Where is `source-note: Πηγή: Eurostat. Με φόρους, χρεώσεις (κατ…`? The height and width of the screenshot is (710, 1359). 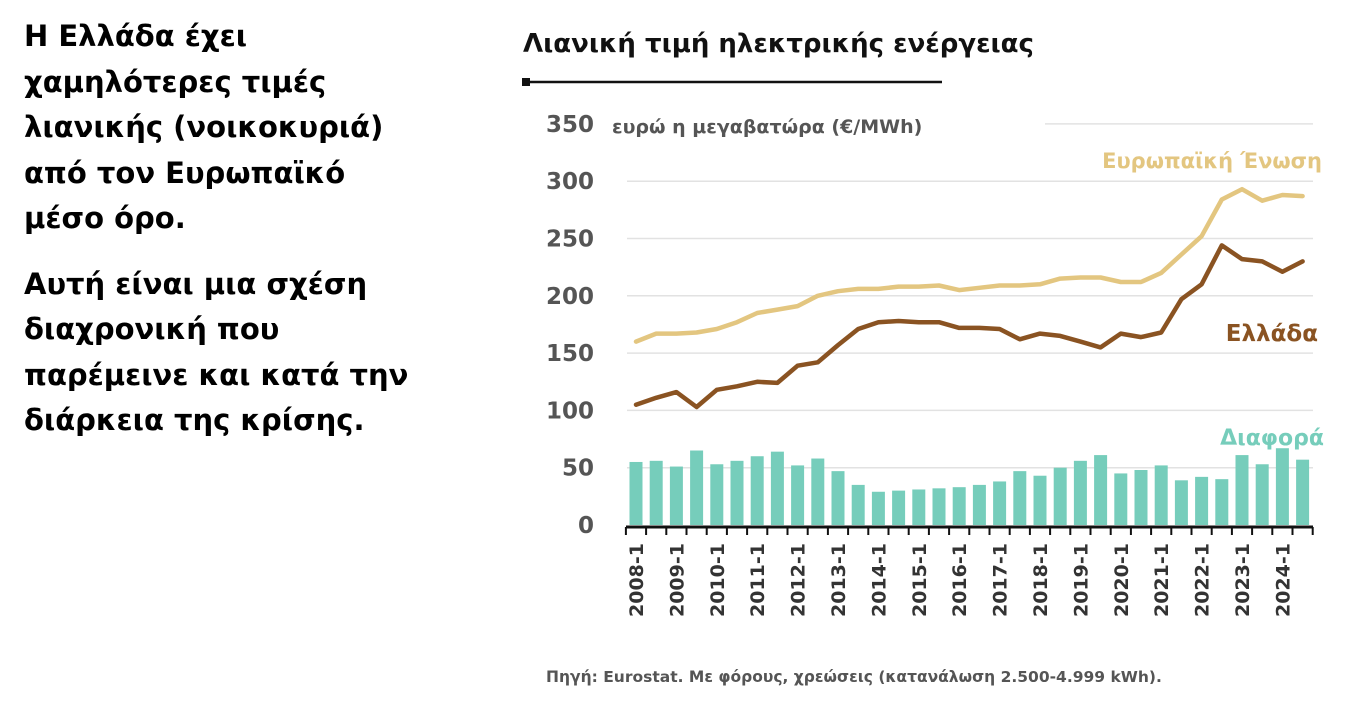
source-note: Πηγή: Eurostat. Με φόρους, χρεώσεις (κατ… is located at coordinates (854, 677).